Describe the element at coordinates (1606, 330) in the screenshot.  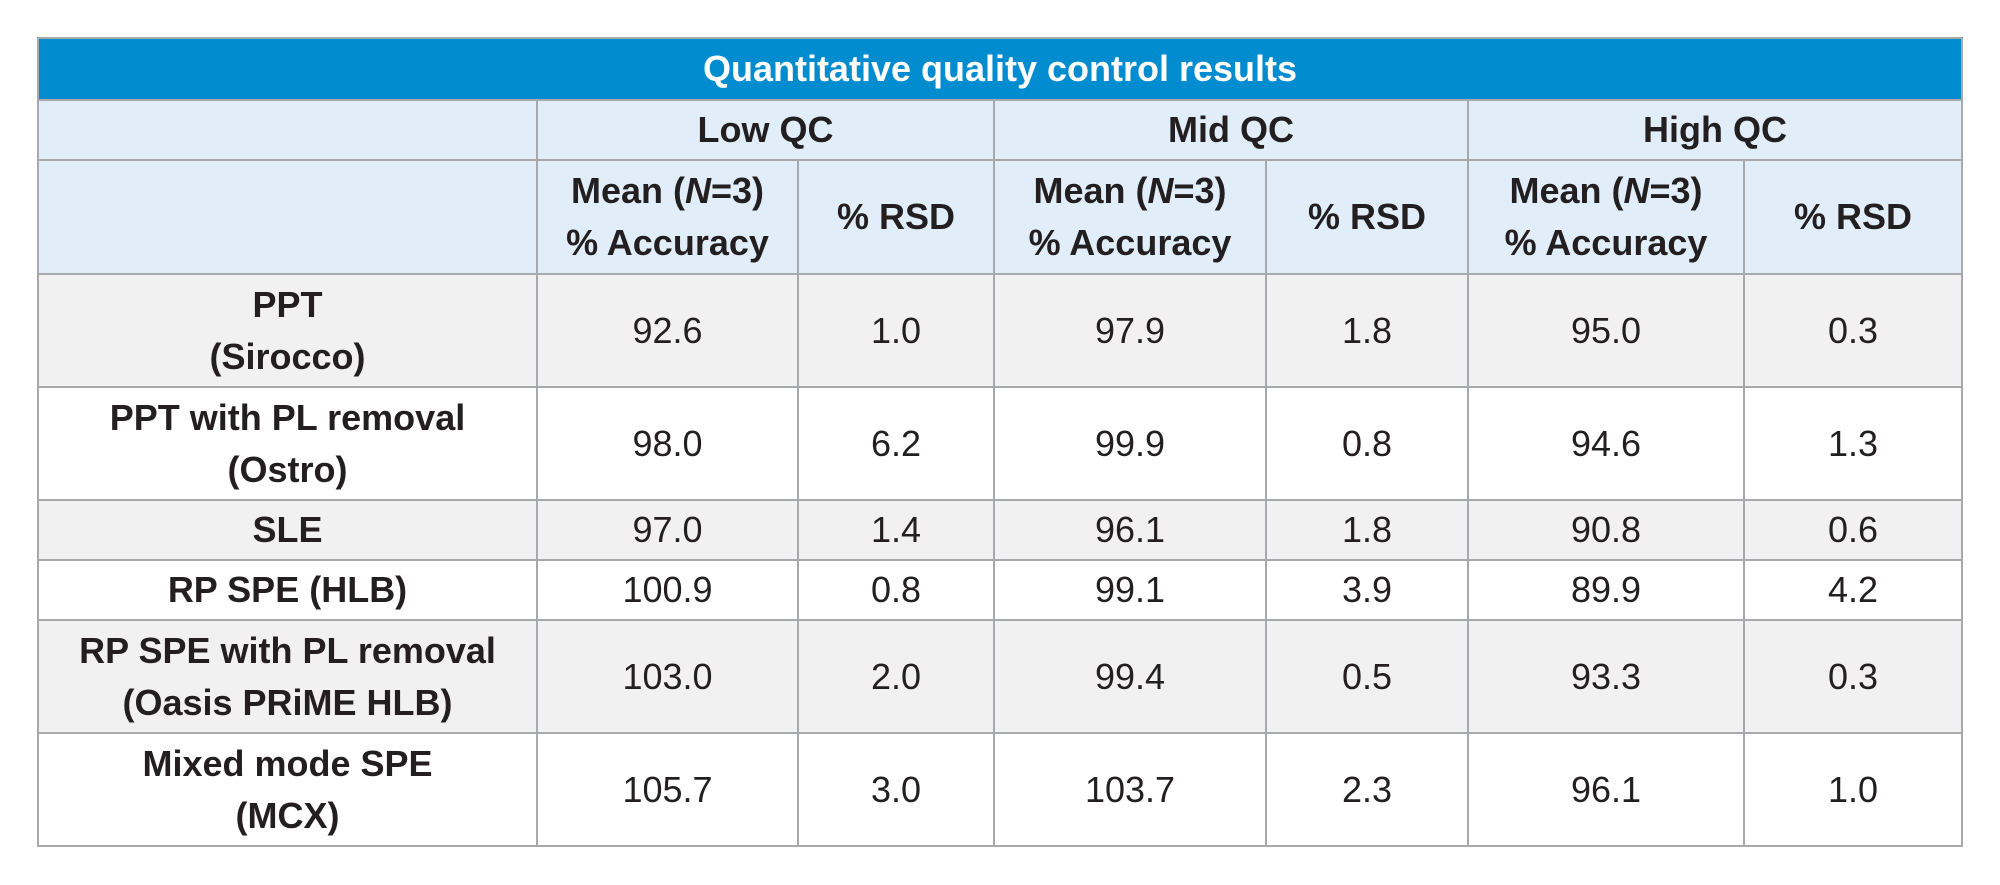
I see `table-cell: 95.0` at that location.